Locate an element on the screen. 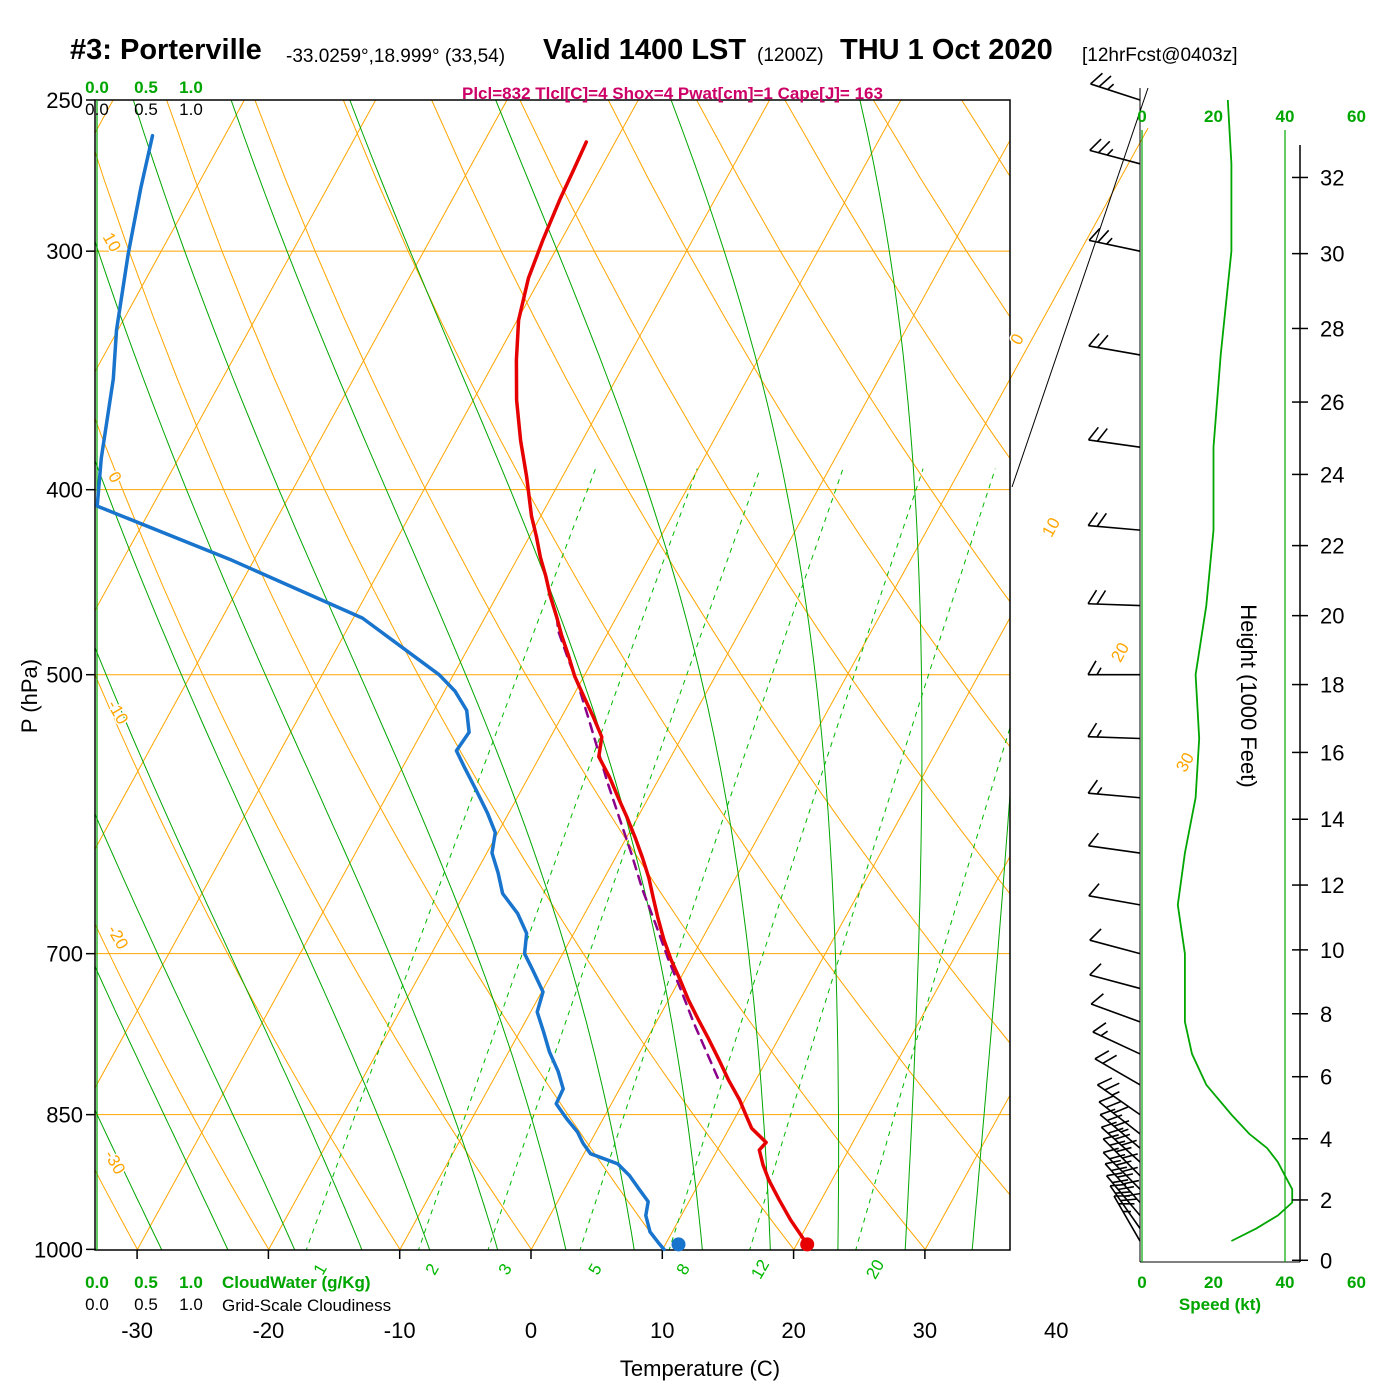 The image size is (1400, 1400). svg-text: 5 is located at coordinates (595, 1269).